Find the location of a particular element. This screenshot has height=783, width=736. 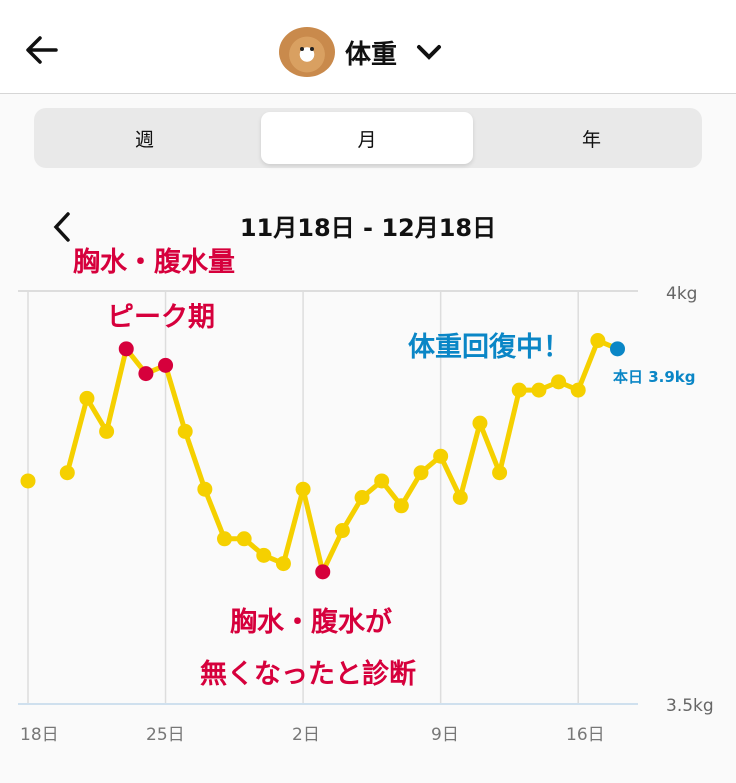

metric-selector: 体重 is located at coordinates (361, 52).